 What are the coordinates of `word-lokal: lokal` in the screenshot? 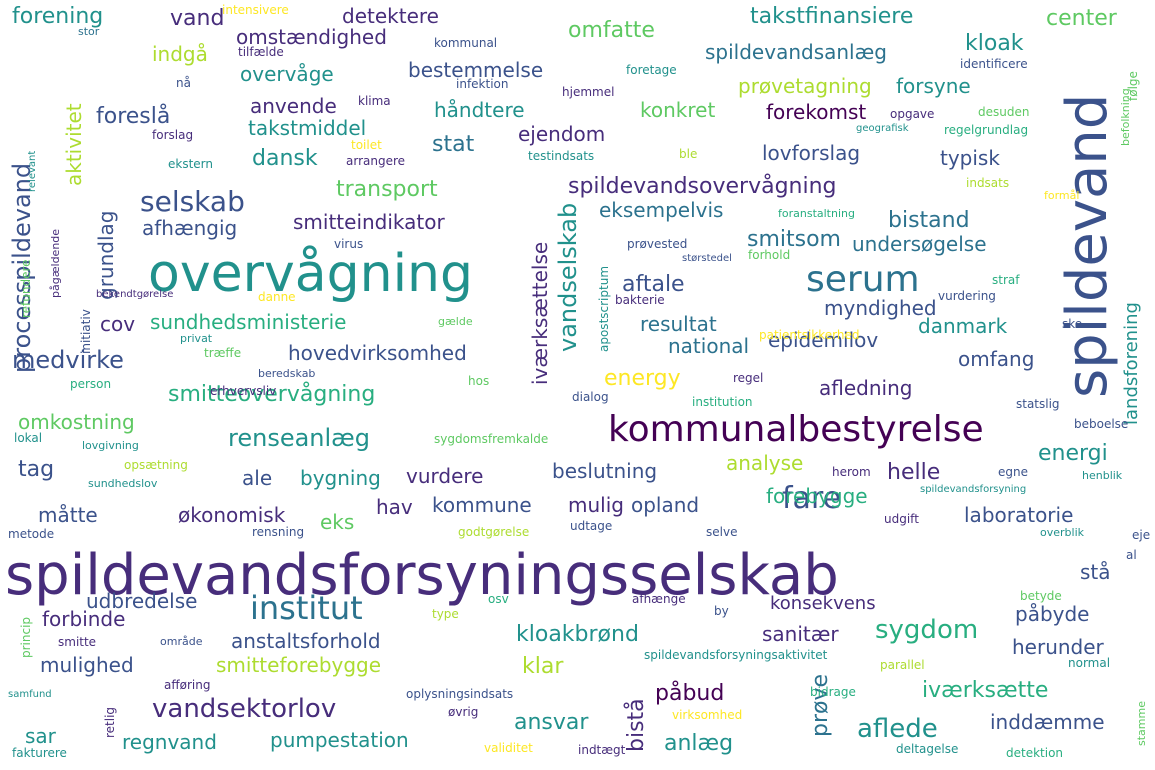 It's located at (28, 438).